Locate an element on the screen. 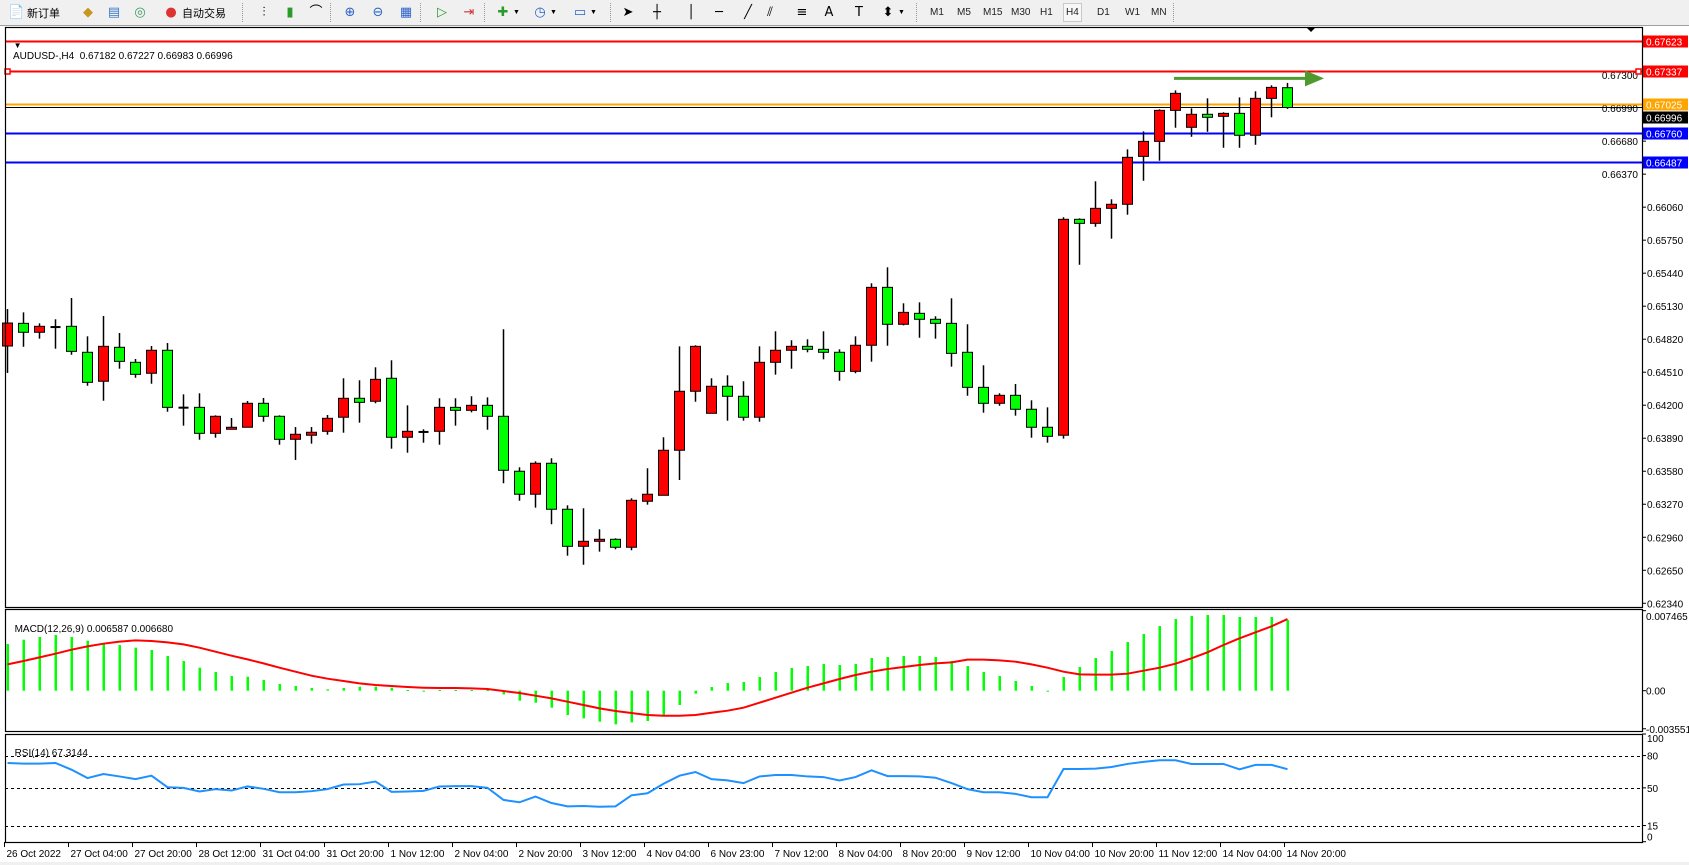  auto-scroll-button: ▷ is located at coordinates (442, 12).